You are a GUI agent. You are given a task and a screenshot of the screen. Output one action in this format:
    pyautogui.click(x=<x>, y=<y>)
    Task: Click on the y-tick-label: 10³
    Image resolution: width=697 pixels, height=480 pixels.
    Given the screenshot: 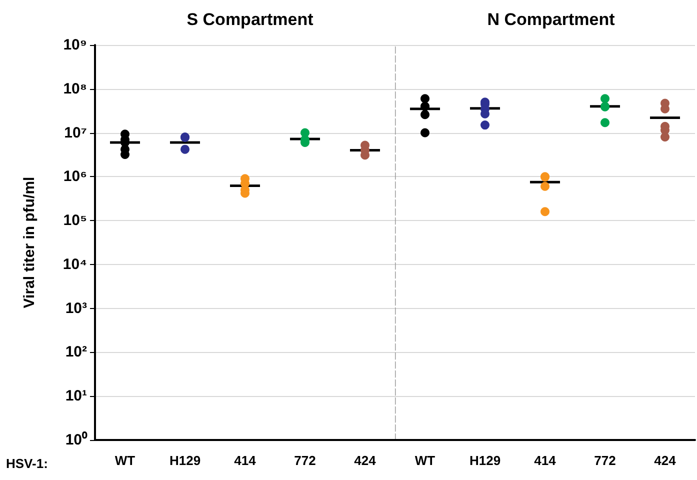 What is the action you would take?
    pyautogui.click(x=76, y=308)
    